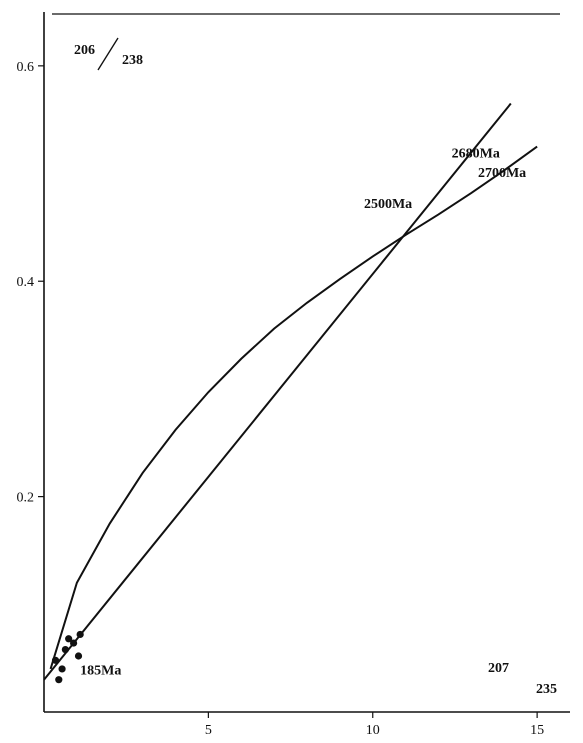  I want to click on x-axis-label-numerator: 207, so click(498, 668).